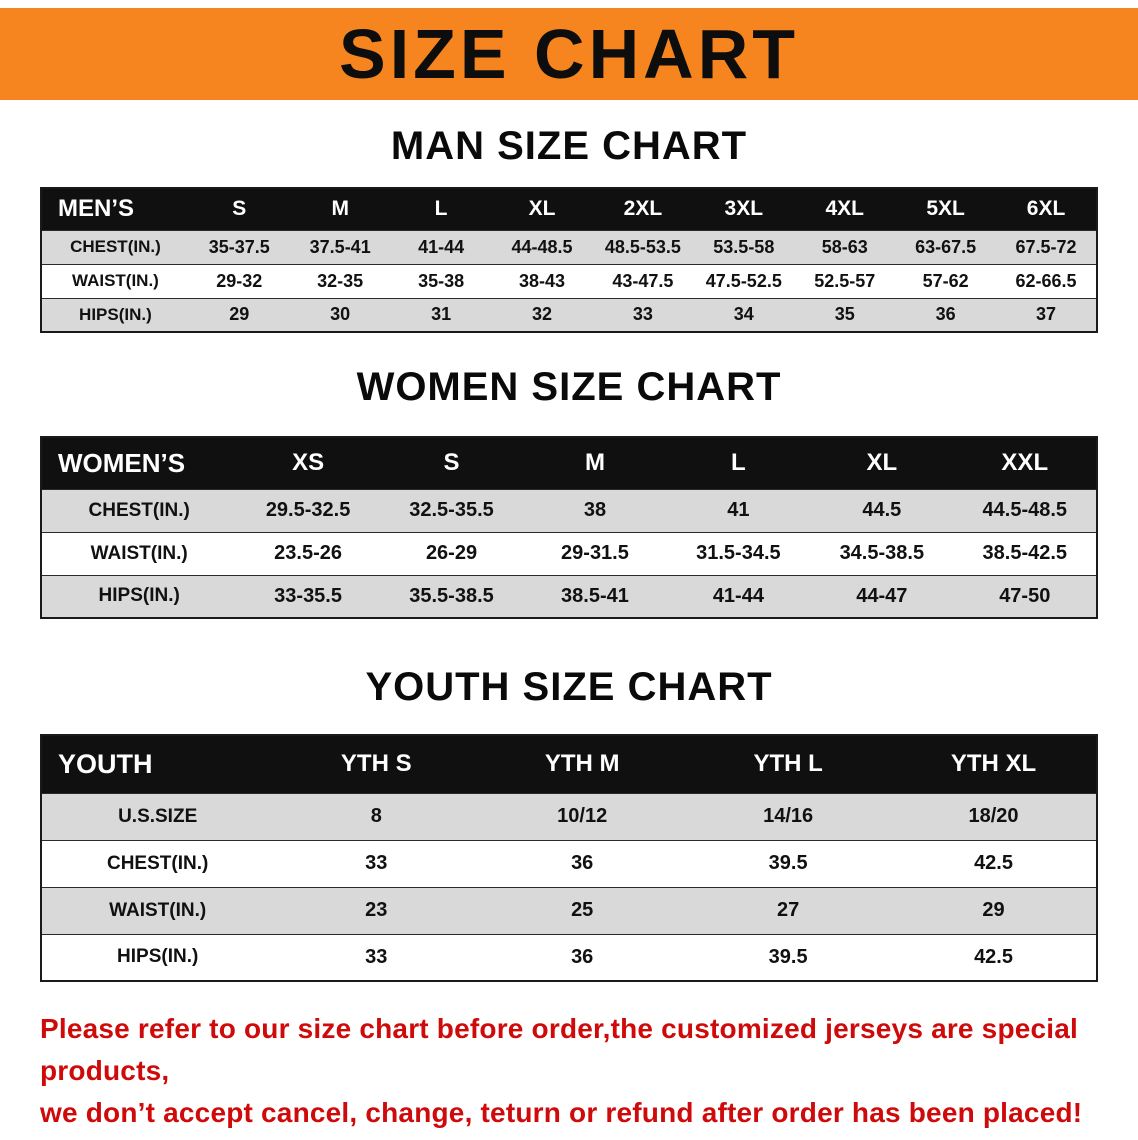 This screenshot has width=1138, height=1140. Describe the element at coordinates (542, 280) in the screenshot. I see `measurement-value: 38-43` at that location.